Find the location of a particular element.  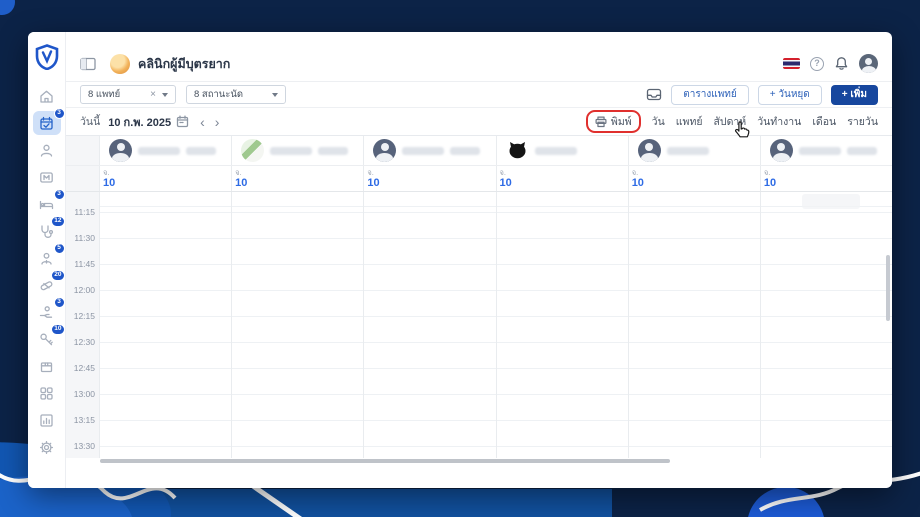

sidebar-item-inventory is located at coordinates (47, 366).